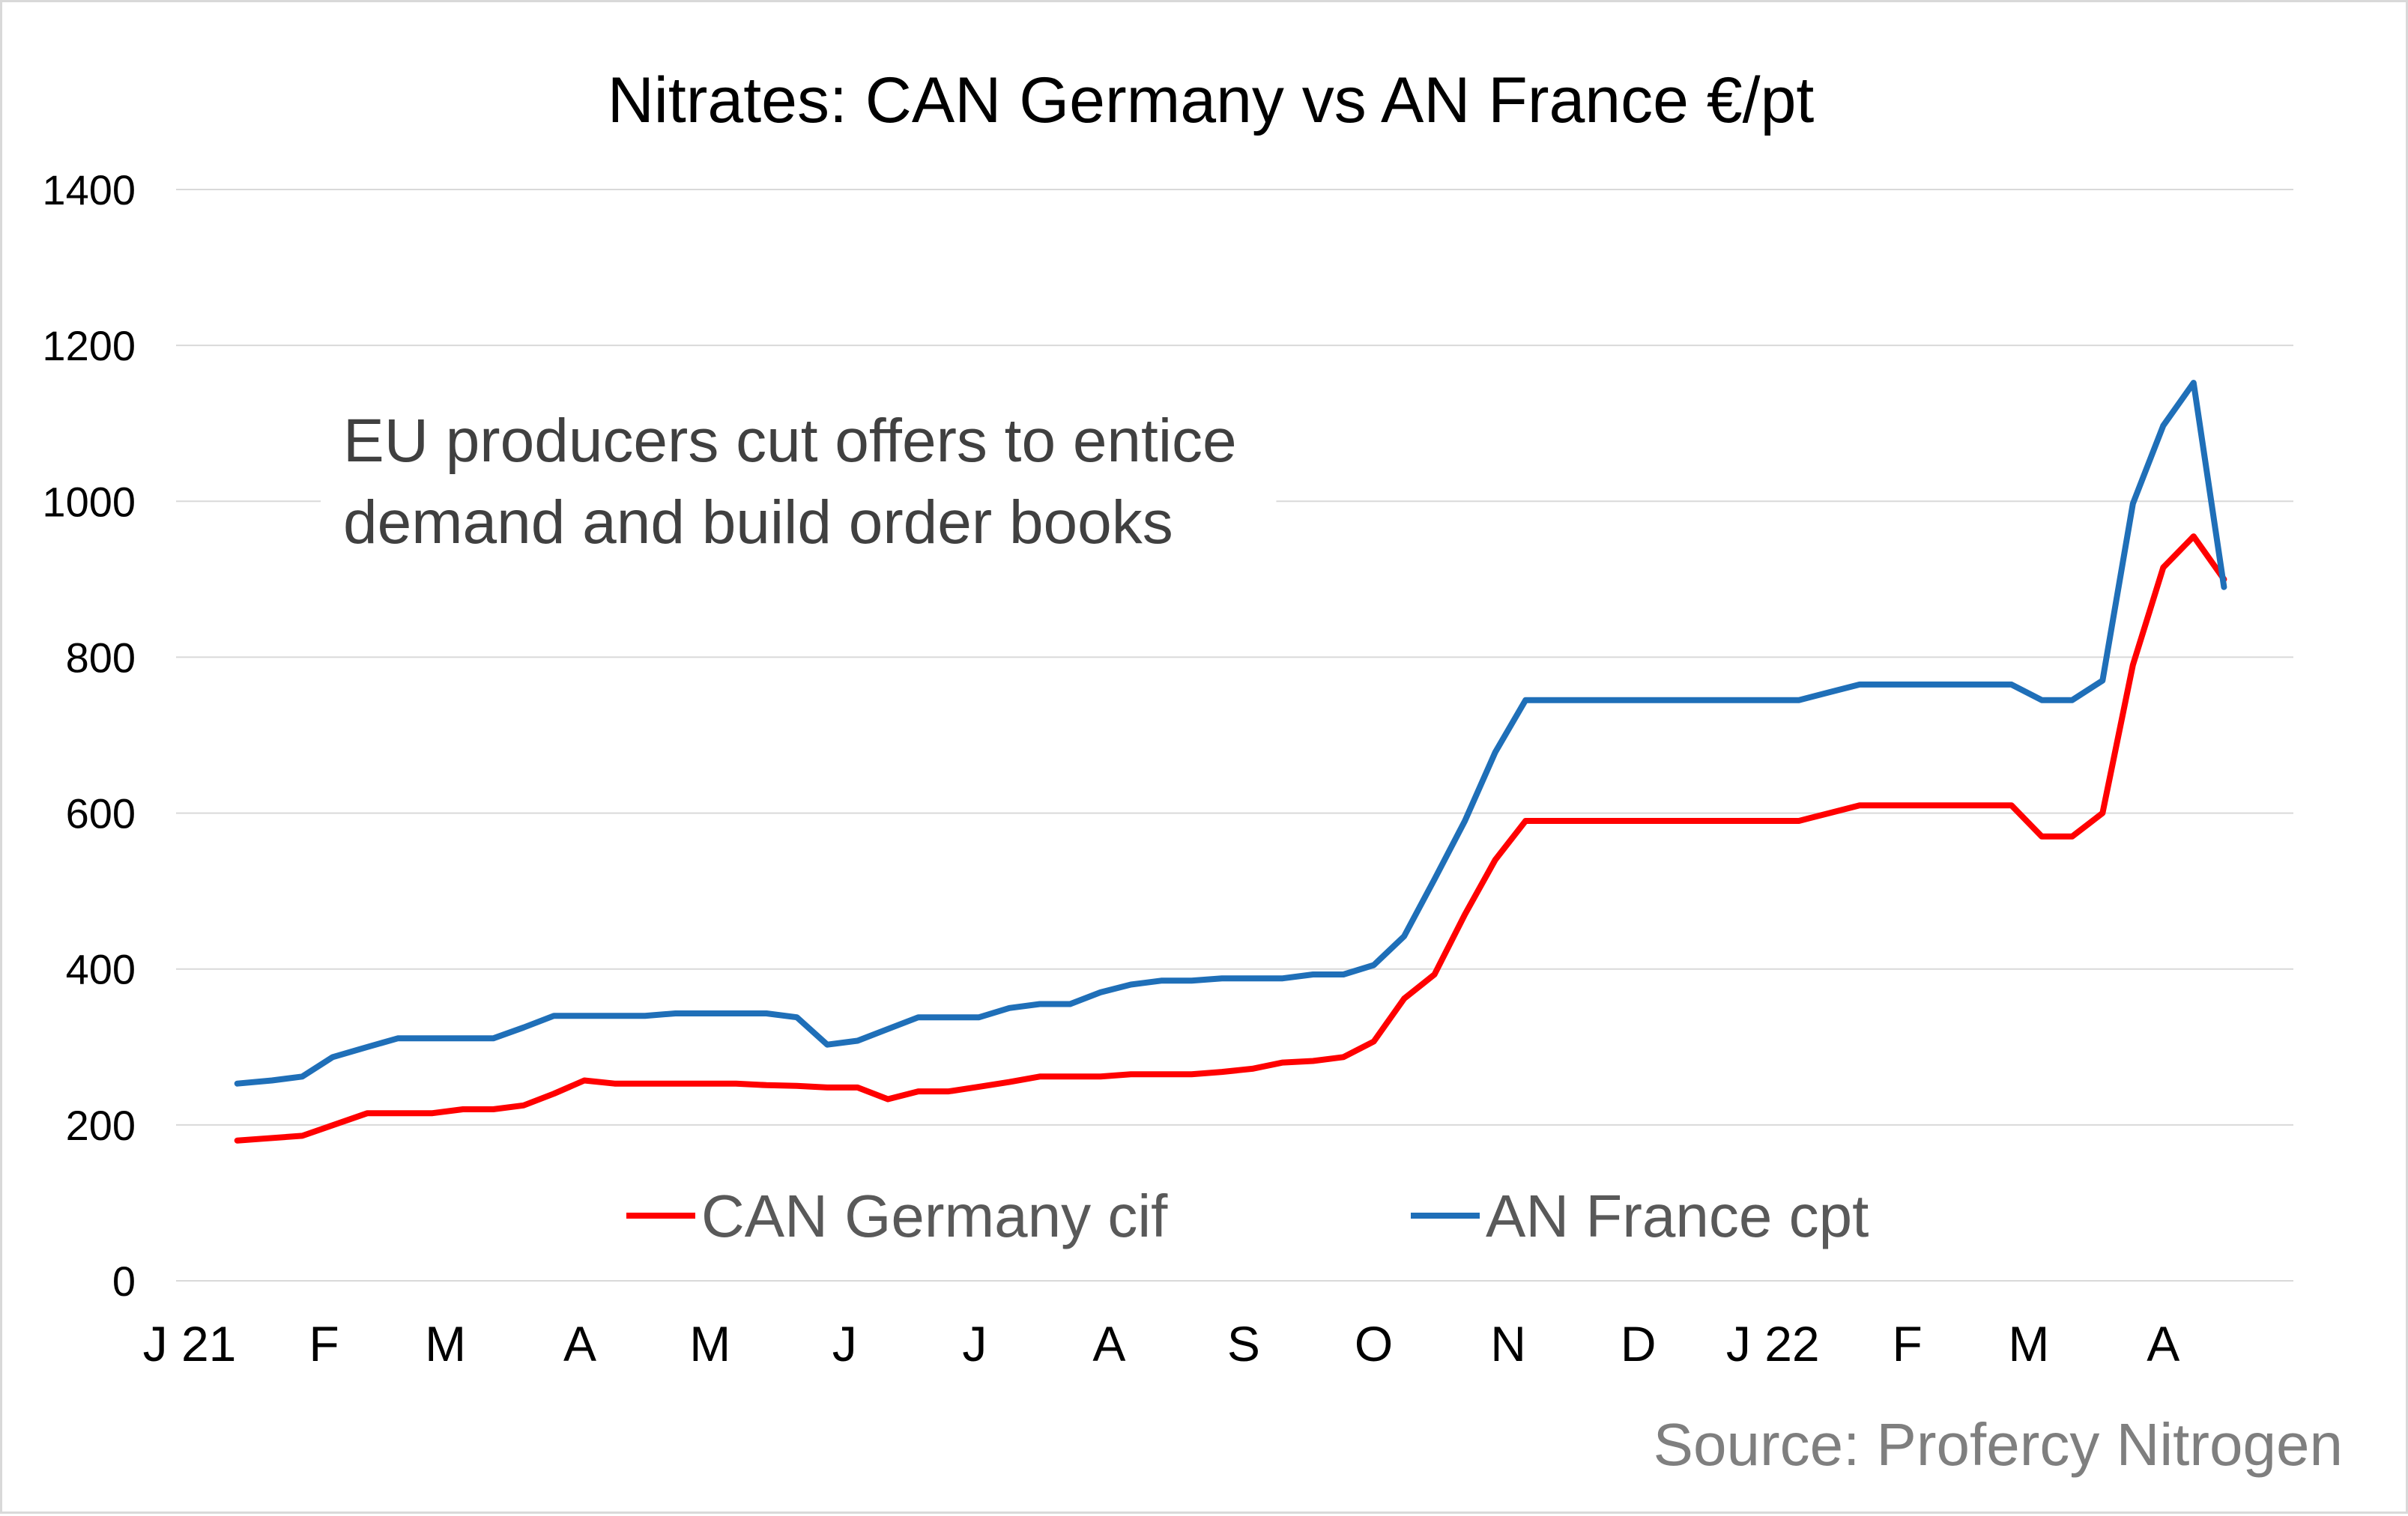  Describe the element at coordinates (101, 969) in the screenshot. I see `y-tick-label: 400` at that location.